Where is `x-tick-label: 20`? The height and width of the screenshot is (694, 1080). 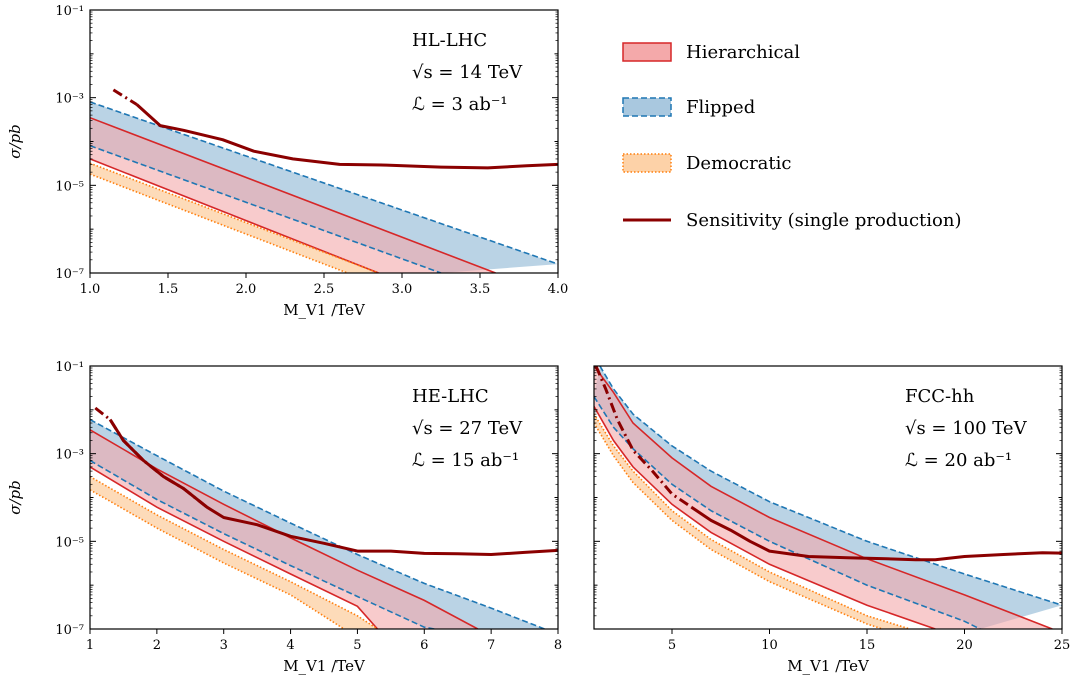
x-tick-label: 20 is located at coordinates (964, 645).